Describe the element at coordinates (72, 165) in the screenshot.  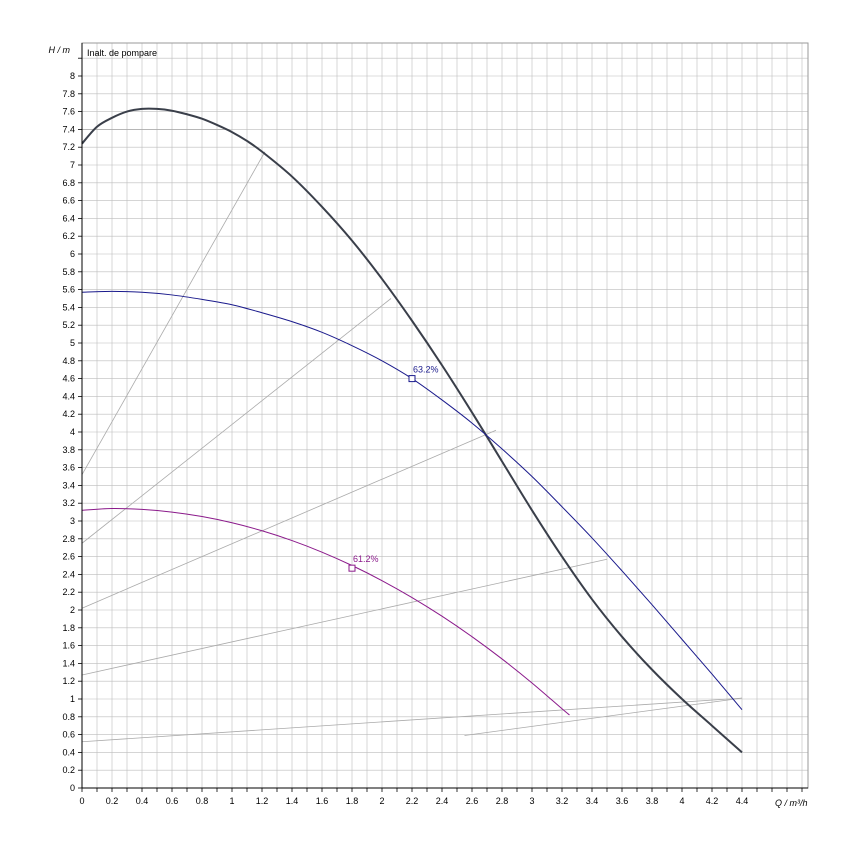
I see `y-tick-label: 7` at that location.